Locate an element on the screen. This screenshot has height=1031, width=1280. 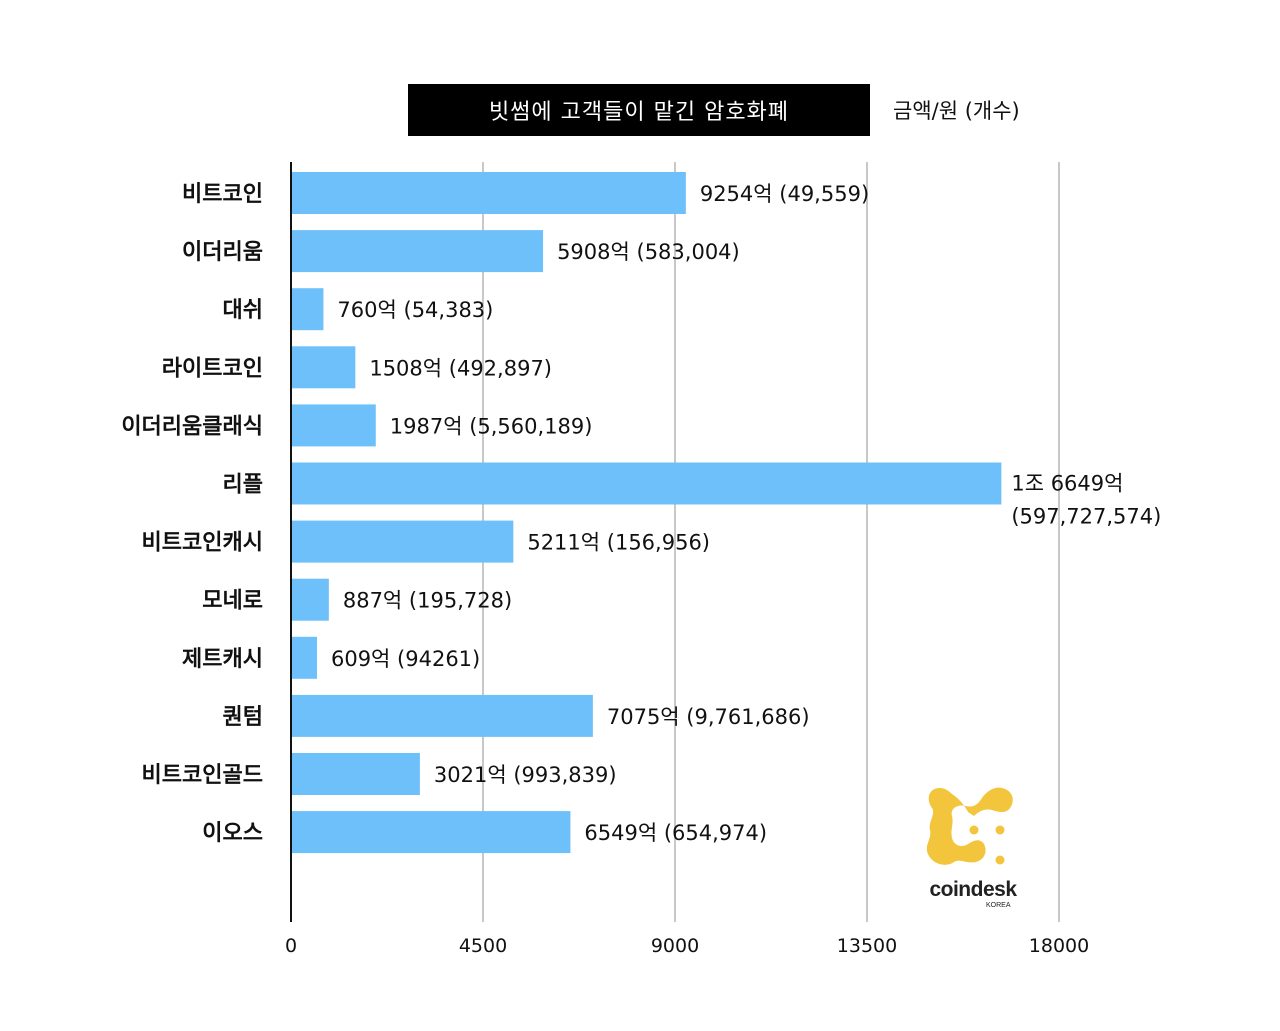
value-label: 5211억 (156,956) is located at coordinates (618, 543).